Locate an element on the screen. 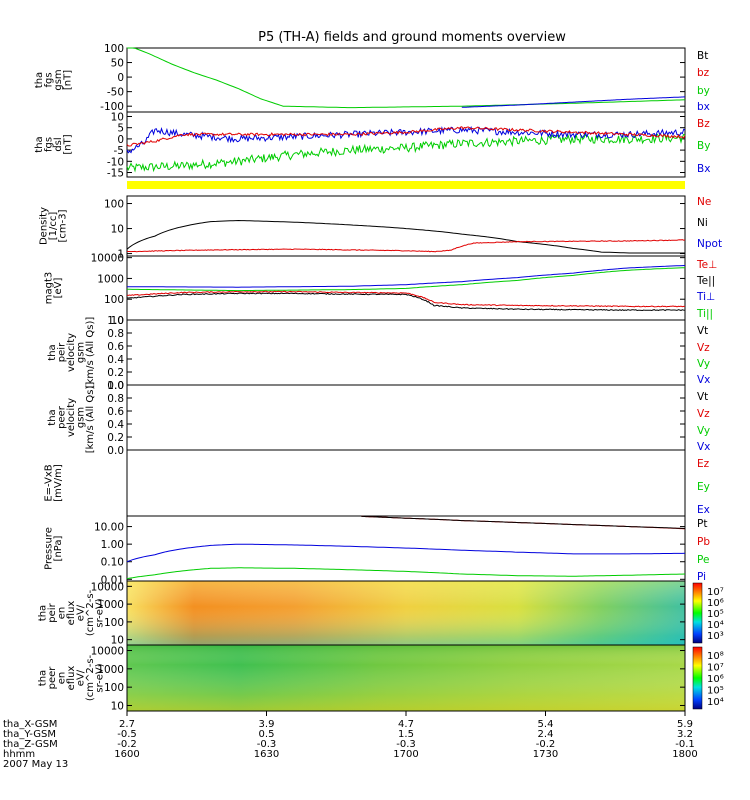  panel-pressure: 10.00 1.00 0.10 0.01 Pressure[nPa] Pt Pb Pe Pi is located at coordinates (376, 550).